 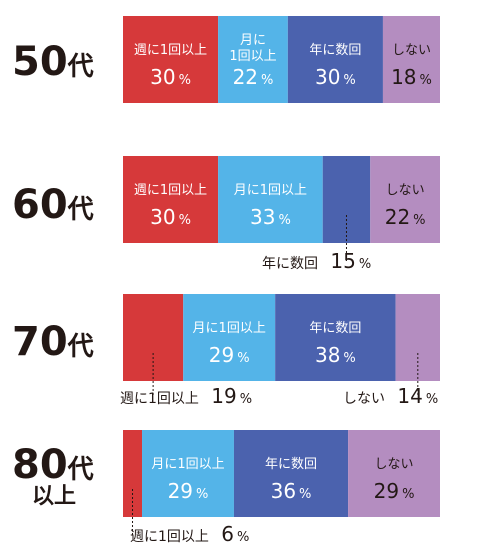 I want to click on segment-value: 36%, so click(x=291, y=491).